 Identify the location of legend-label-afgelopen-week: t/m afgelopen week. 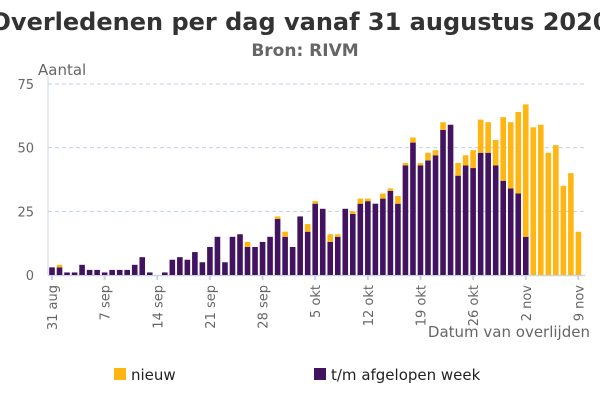
(406, 375).